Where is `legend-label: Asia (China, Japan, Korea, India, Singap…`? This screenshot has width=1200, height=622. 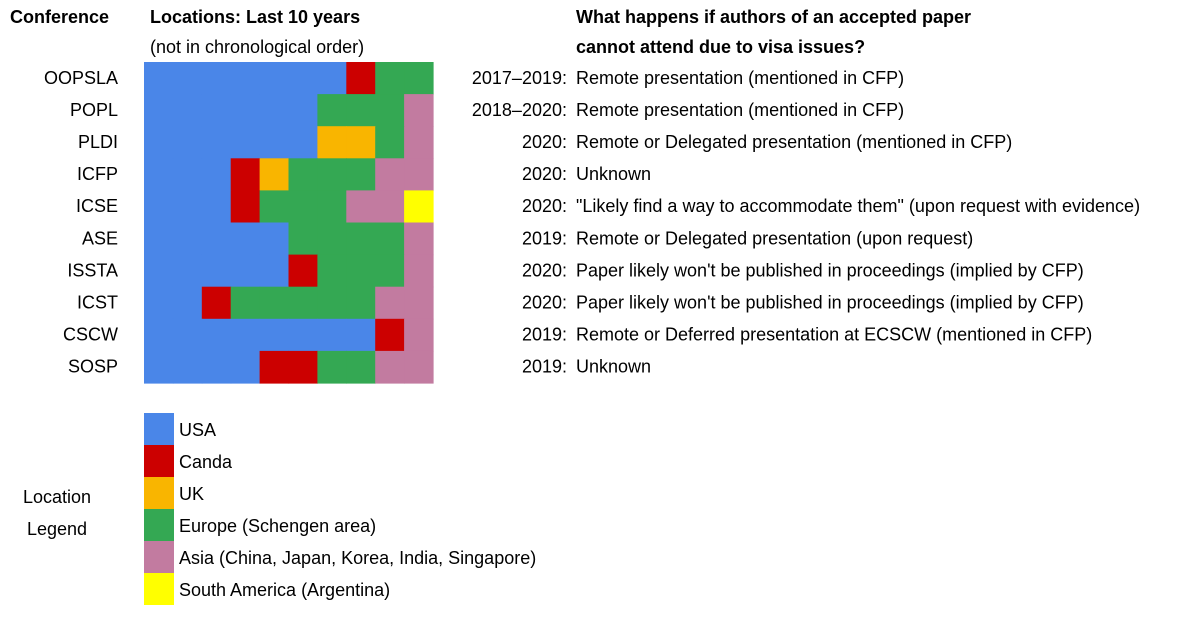
legend-label: Asia (China, Japan, Korea, India, Singap… is located at coordinates (357, 558).